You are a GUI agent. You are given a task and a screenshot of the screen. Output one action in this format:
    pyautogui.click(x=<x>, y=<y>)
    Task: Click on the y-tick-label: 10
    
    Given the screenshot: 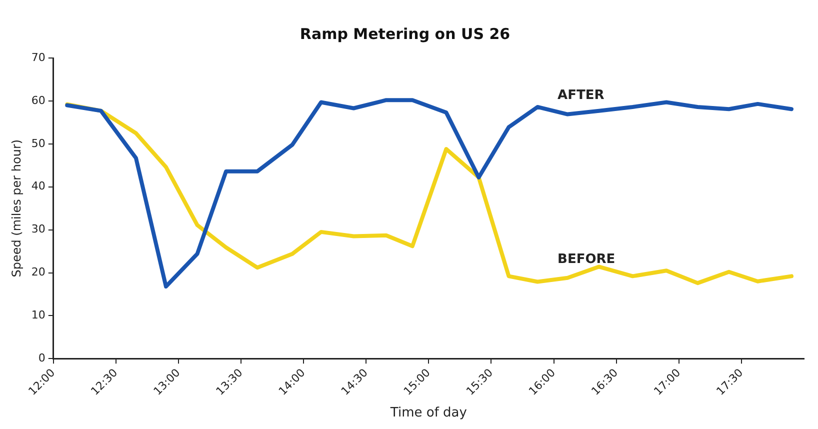 What is the action you would take?
    pyautogui.click(x=38, y=315)
    